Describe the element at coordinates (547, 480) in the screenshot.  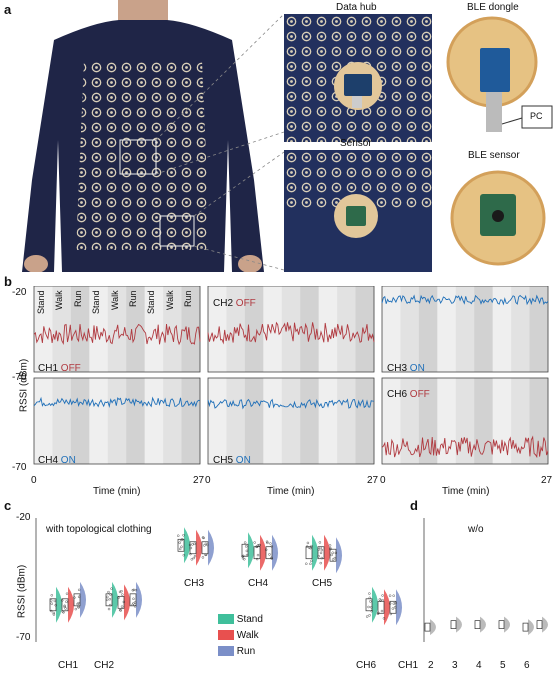
I see `xtick-27-3: 27` at that location.